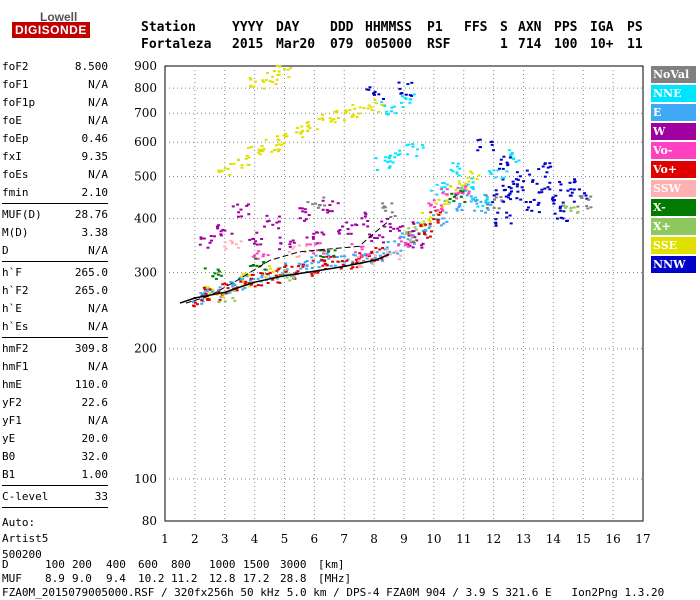  I want to click on param-name: h`F, so click(12, 272).